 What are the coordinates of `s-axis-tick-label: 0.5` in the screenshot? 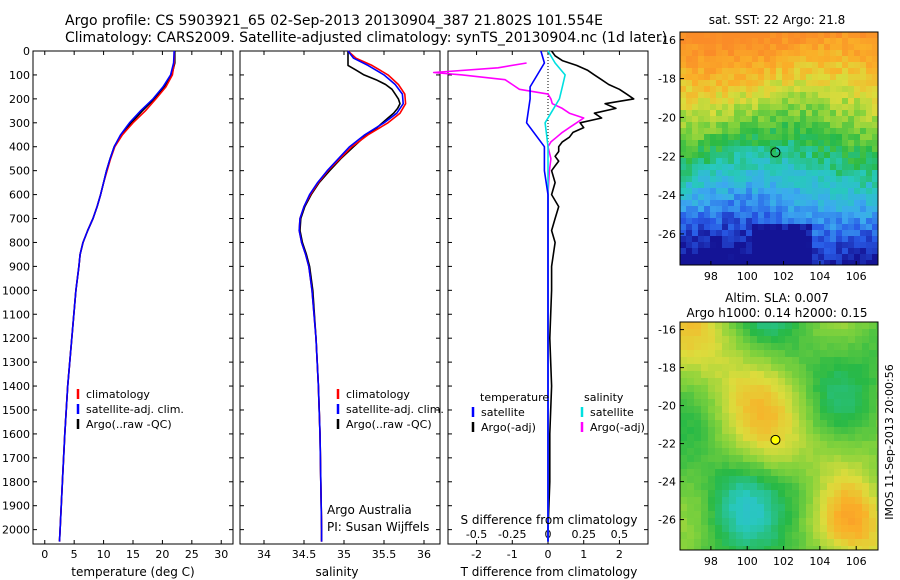 It's located at (620, 534).